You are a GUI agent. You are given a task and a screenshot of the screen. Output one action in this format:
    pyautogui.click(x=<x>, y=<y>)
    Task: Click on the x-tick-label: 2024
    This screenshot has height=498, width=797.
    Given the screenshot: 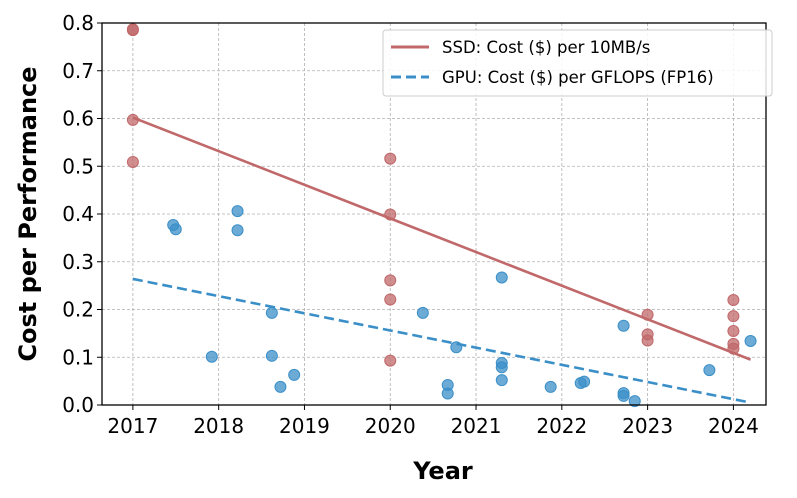 What is the action you would take?
    pyautogui.click(x=733, y=426)
    